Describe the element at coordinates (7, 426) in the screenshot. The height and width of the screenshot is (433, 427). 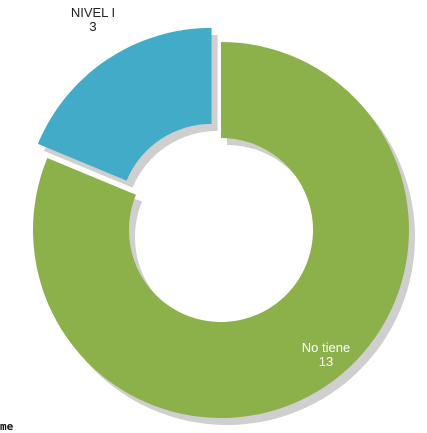
I see `stray-text: me` at that location.